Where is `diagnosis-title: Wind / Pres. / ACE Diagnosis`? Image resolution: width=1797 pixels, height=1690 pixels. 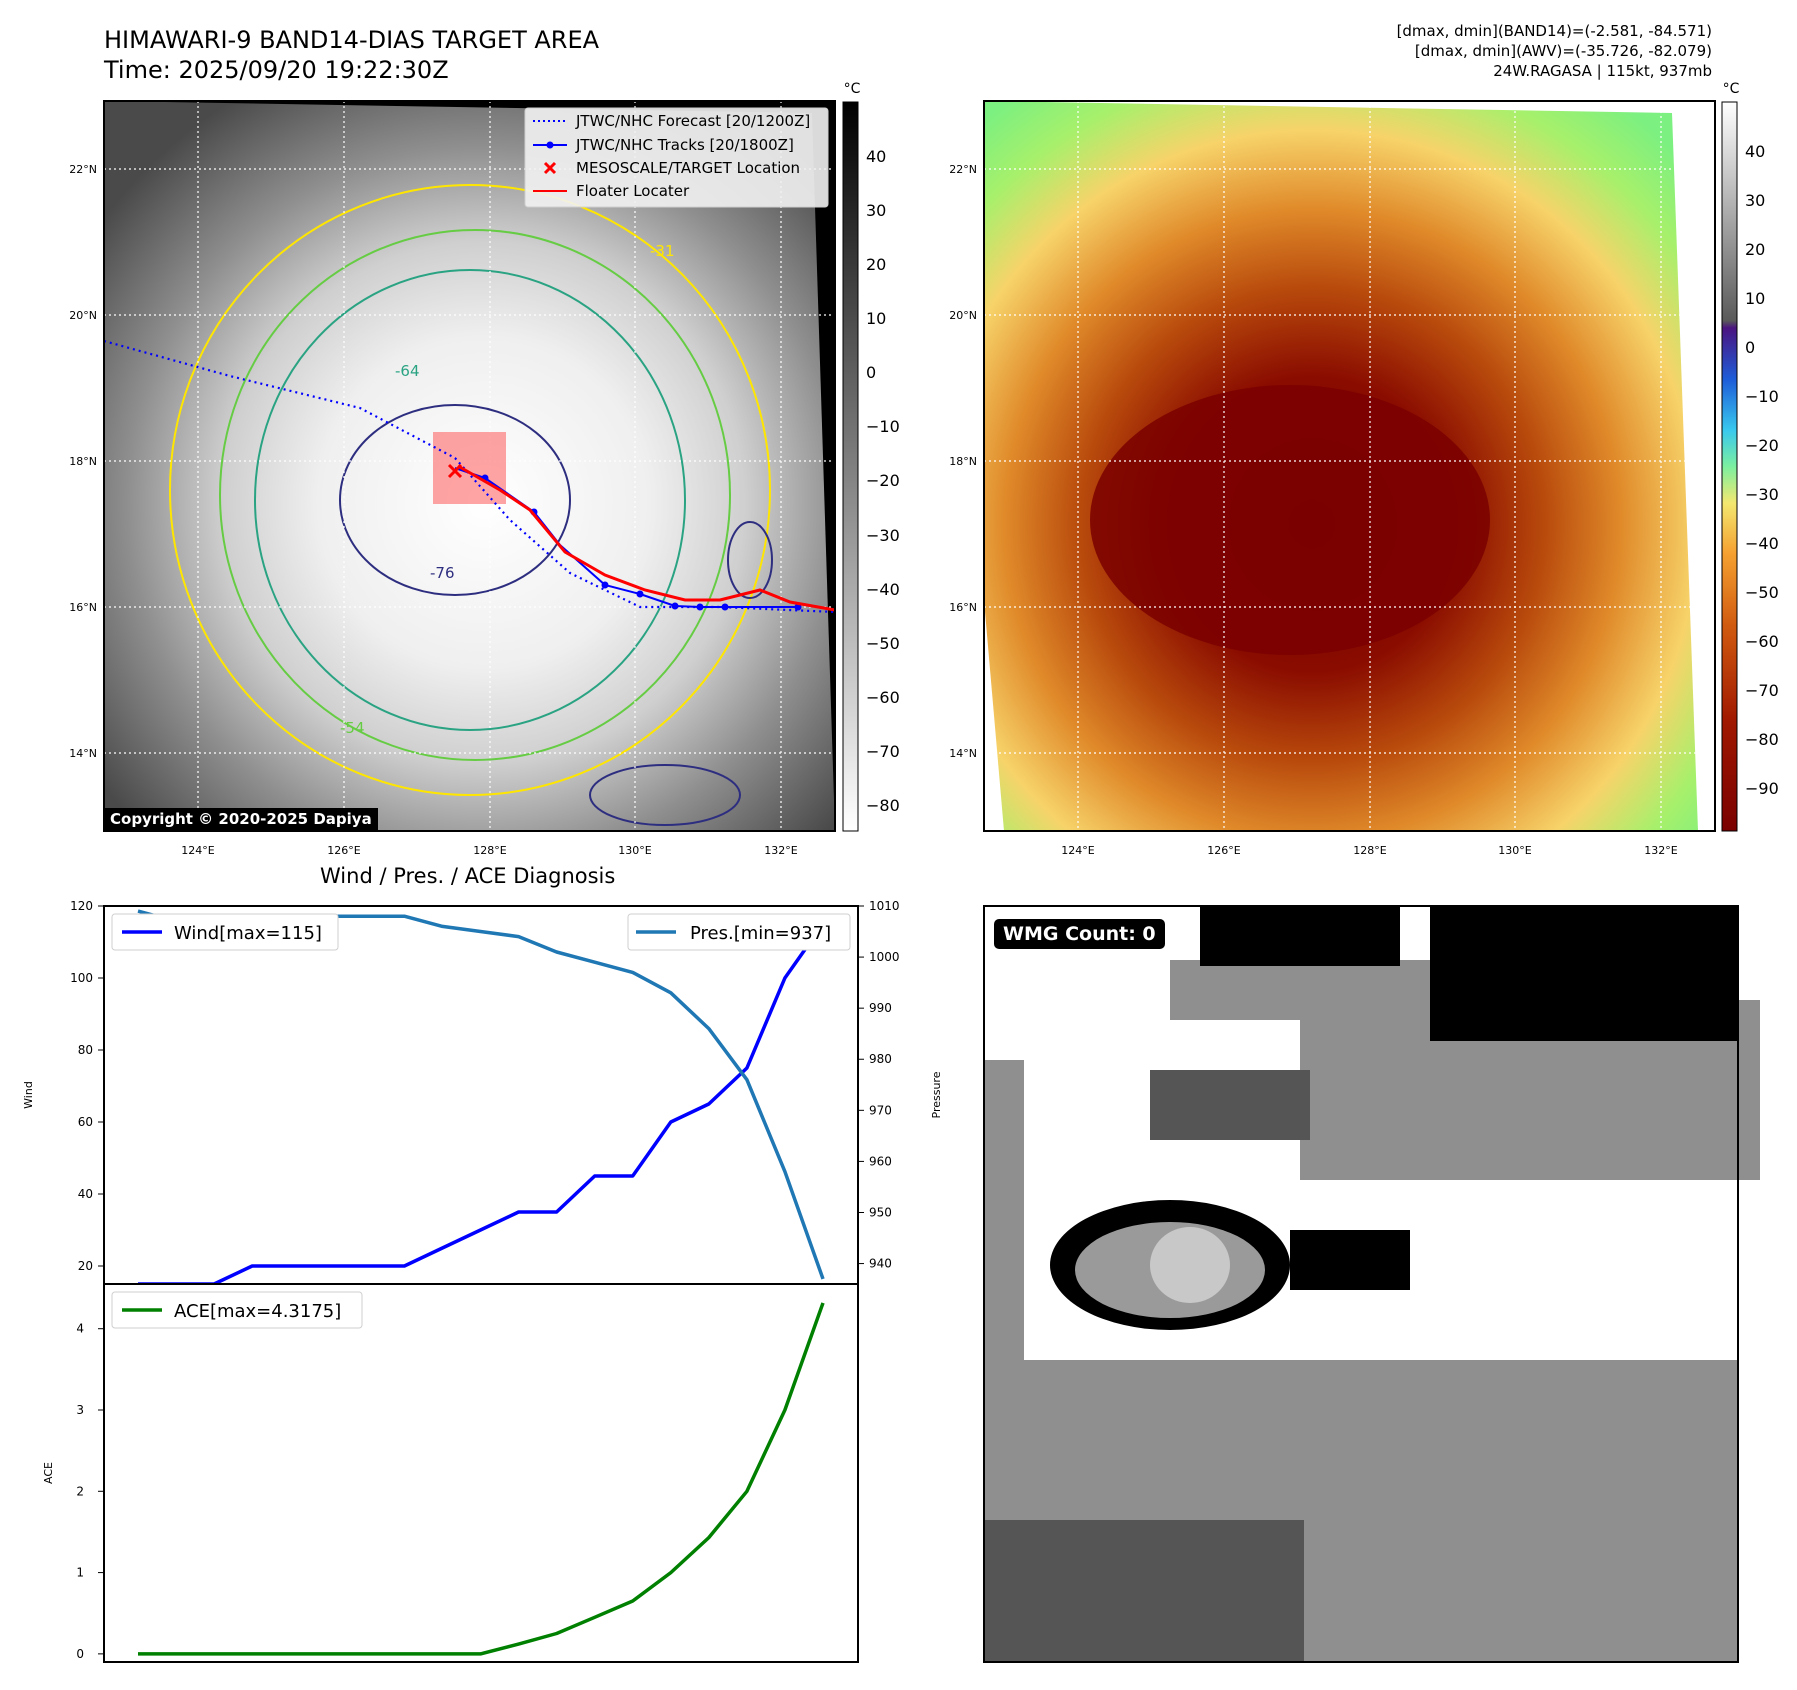 diagnosis-title: Wind / Pres. / ACE Diagnosis is located at coordinates (468, 876).